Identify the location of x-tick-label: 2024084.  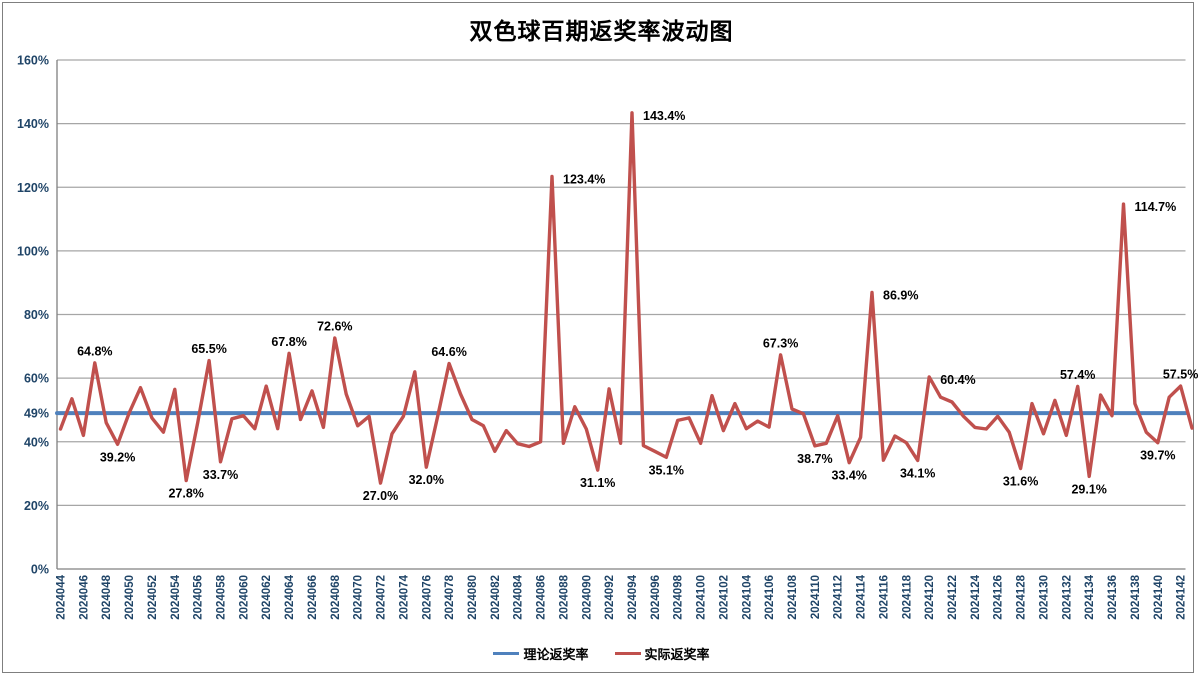
(519, 596).